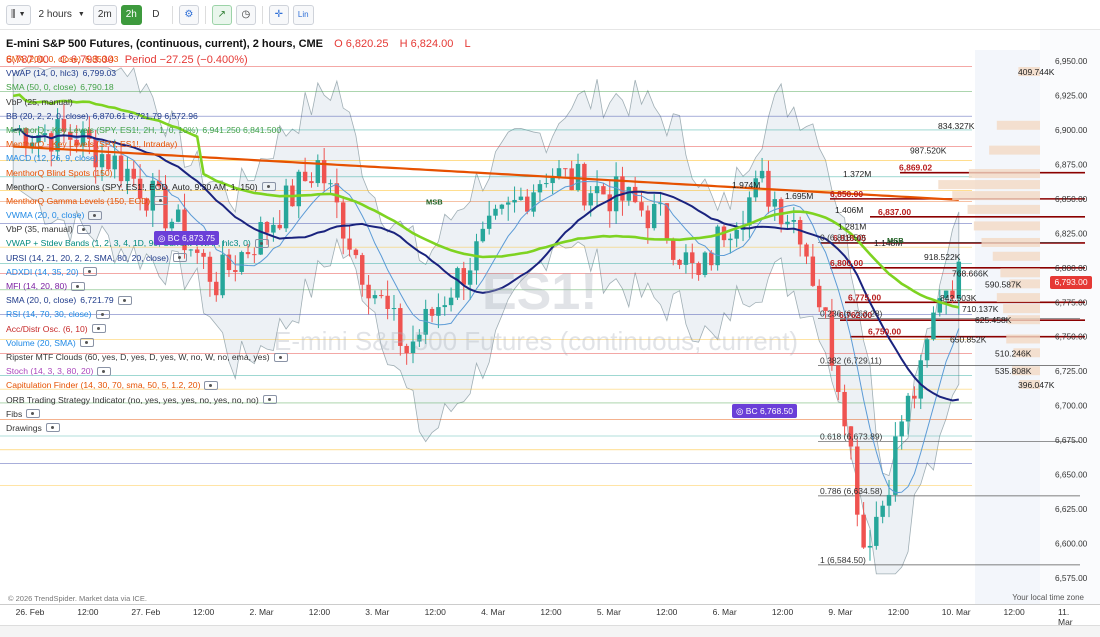 The height and width of the screenshot is (637, 1100). I want to click on price-tick-label: 6,775.00, so click(1071, 302).